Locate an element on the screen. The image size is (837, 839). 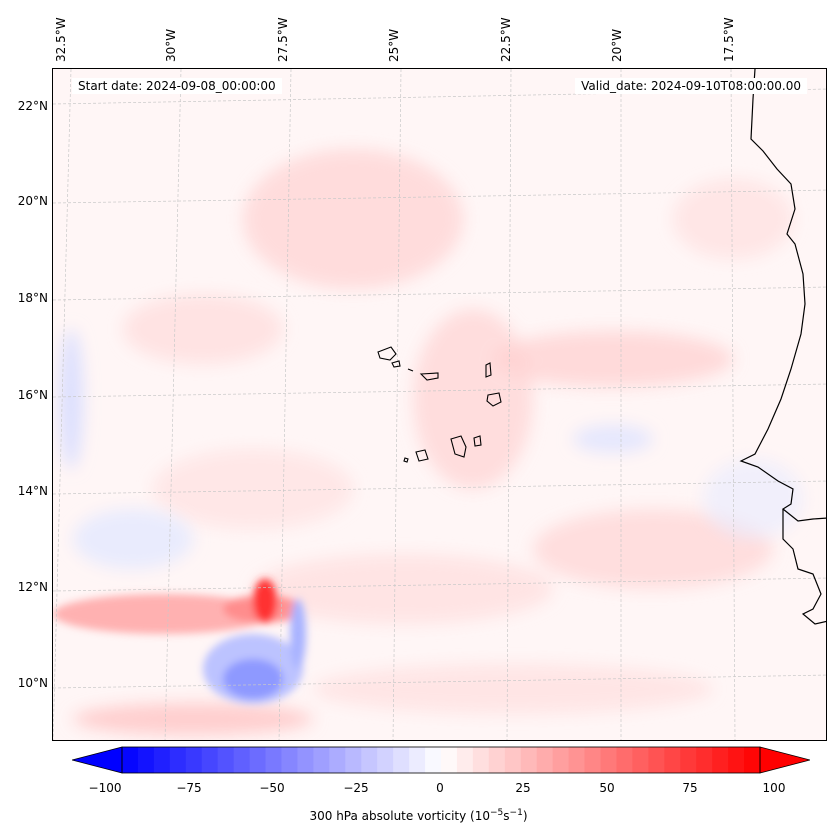
lat-label-14n: 14°N is located at coordinates (32, 491).